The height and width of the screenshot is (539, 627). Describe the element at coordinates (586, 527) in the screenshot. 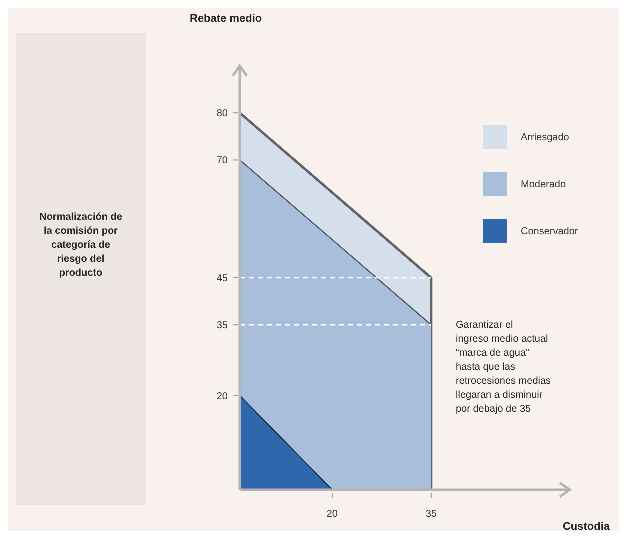

I see `x-axis-title: Custodia` at that location.